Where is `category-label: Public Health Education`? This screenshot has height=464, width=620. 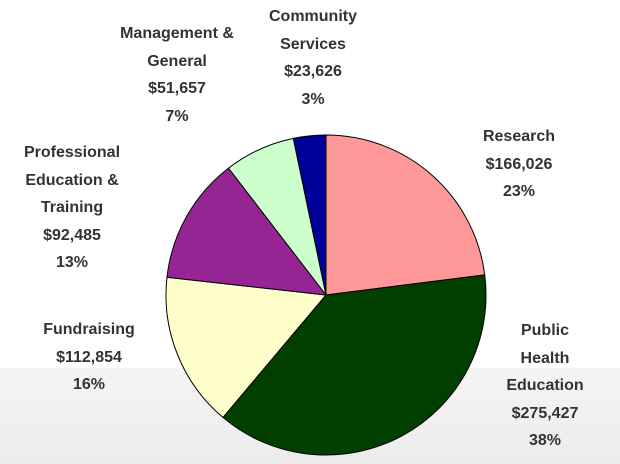
category-label: Public Health Education is located at coordinates (545, 358).